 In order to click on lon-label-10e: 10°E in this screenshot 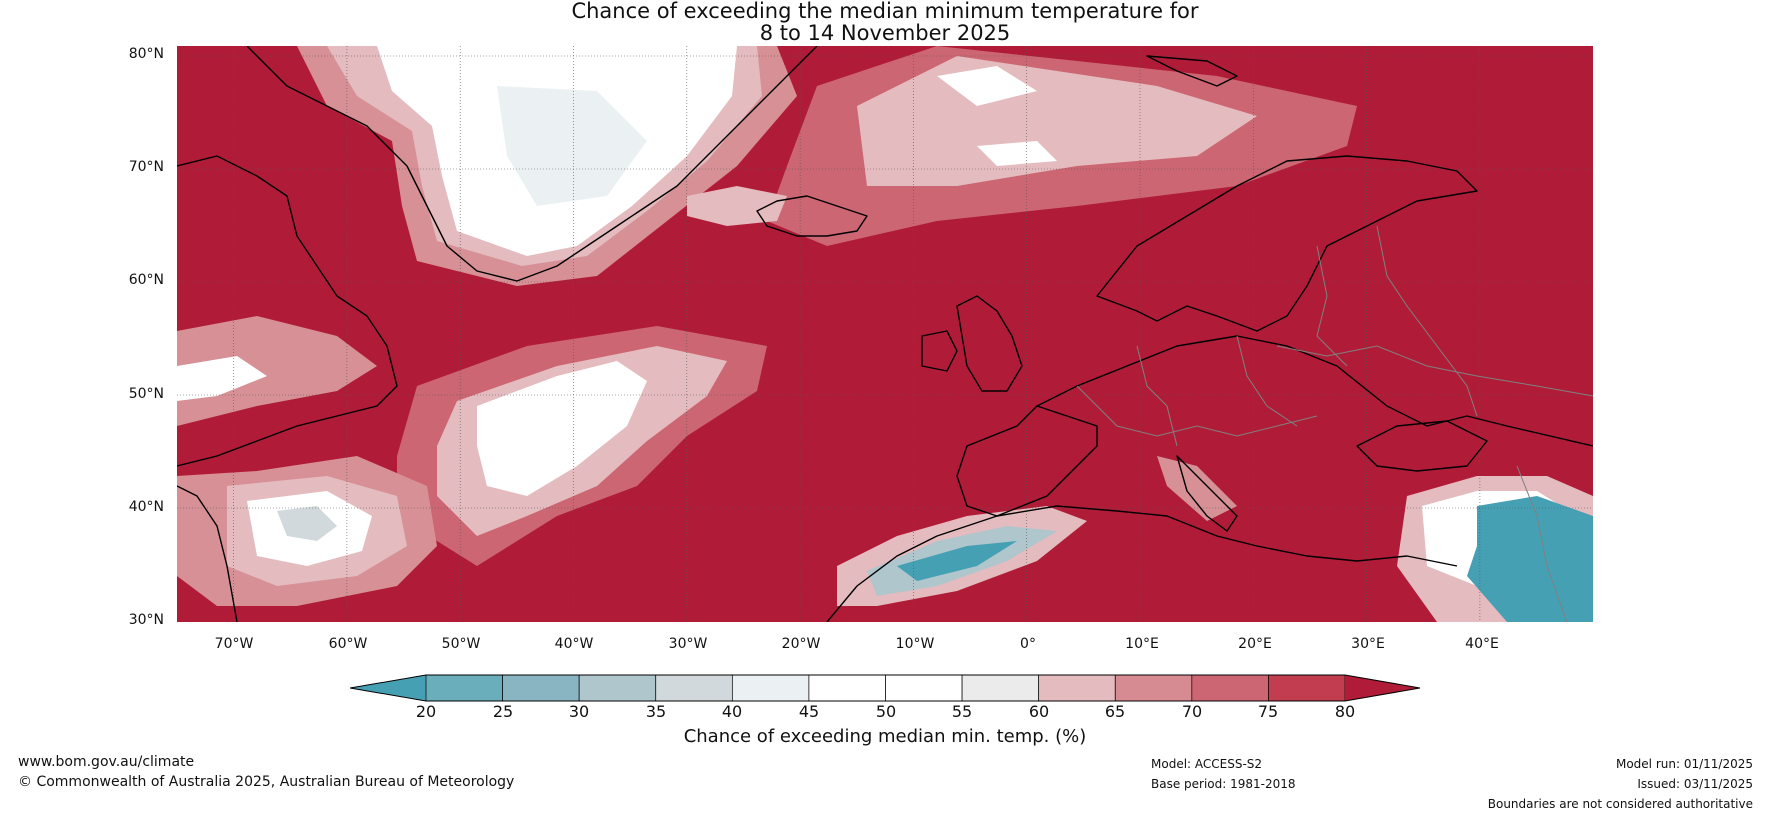, I will do `click(1142, 644)`.